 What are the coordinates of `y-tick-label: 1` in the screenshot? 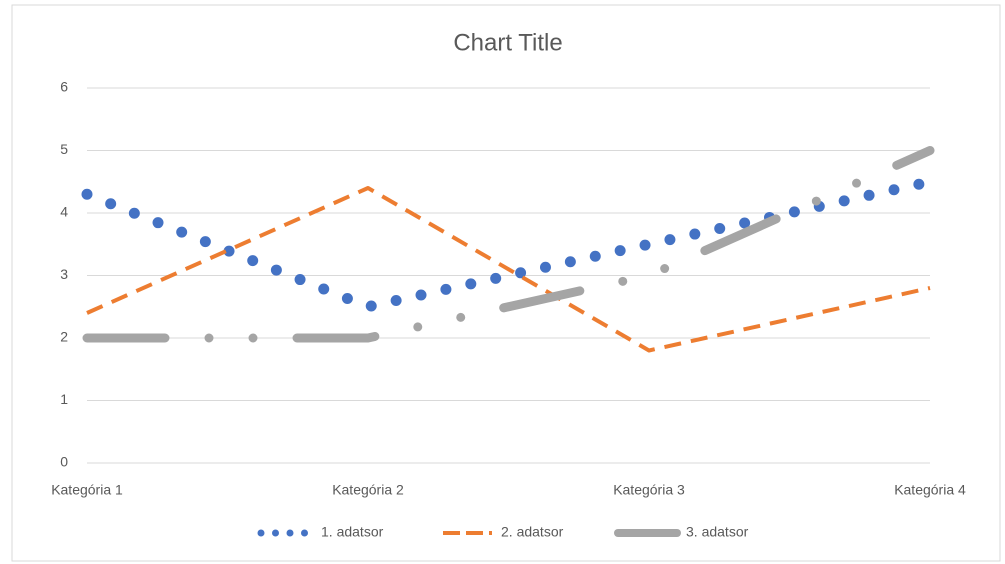 It's located at (64, 399).